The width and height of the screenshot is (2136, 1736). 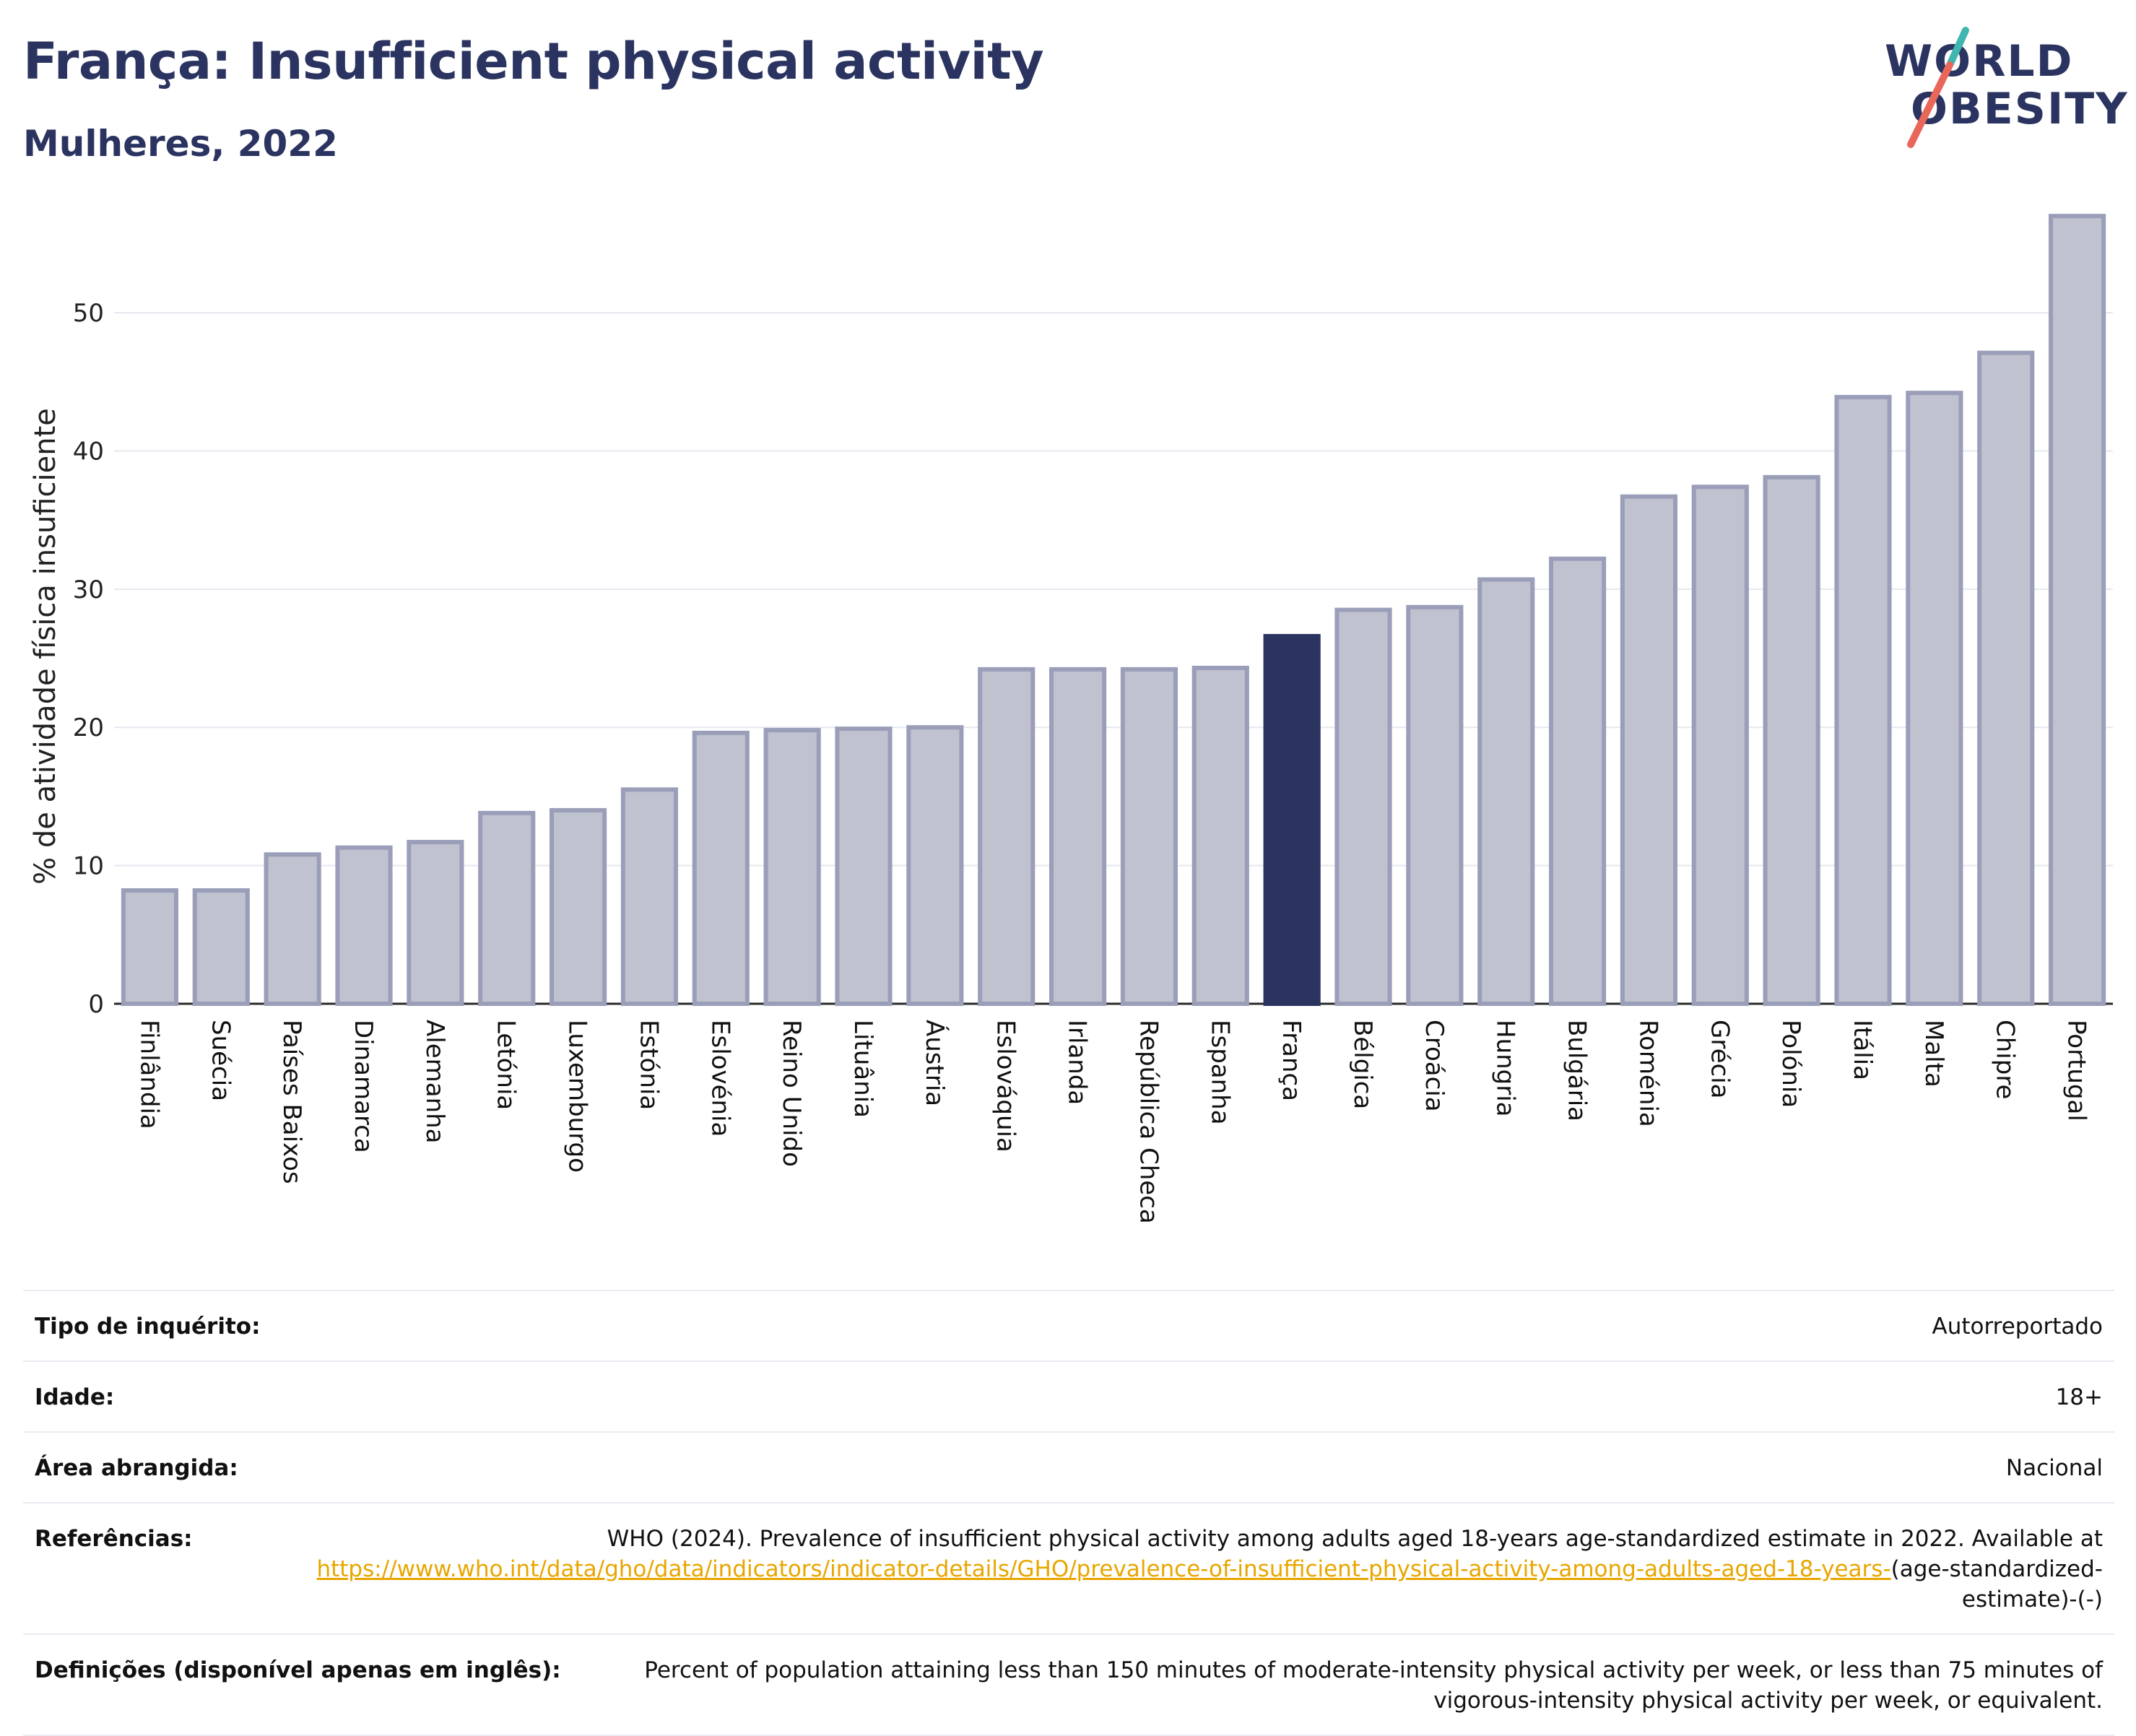 What do you see at coordinates (1720, 1059) in the screenshot?
I see `x-tick-label: Grécia` at bounding box center [1720, 1059].